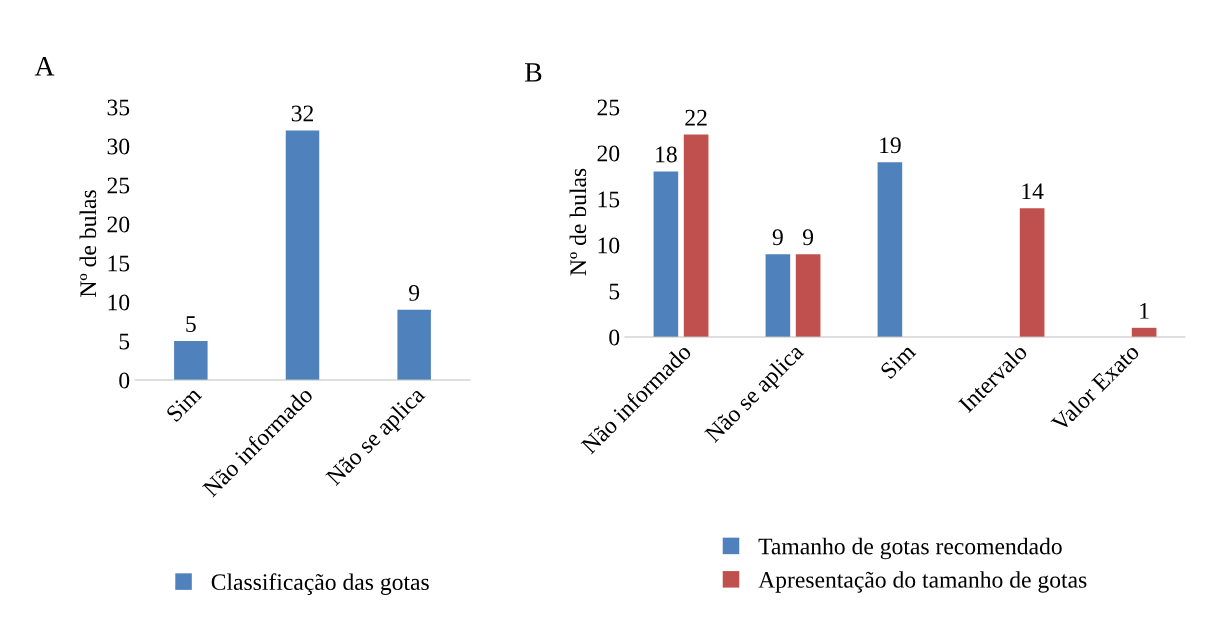  What do you see at coordinates (320, 584) in the screenshot?
I see `legend-label: Classificação das gotas` at bounding box center [320, 584].